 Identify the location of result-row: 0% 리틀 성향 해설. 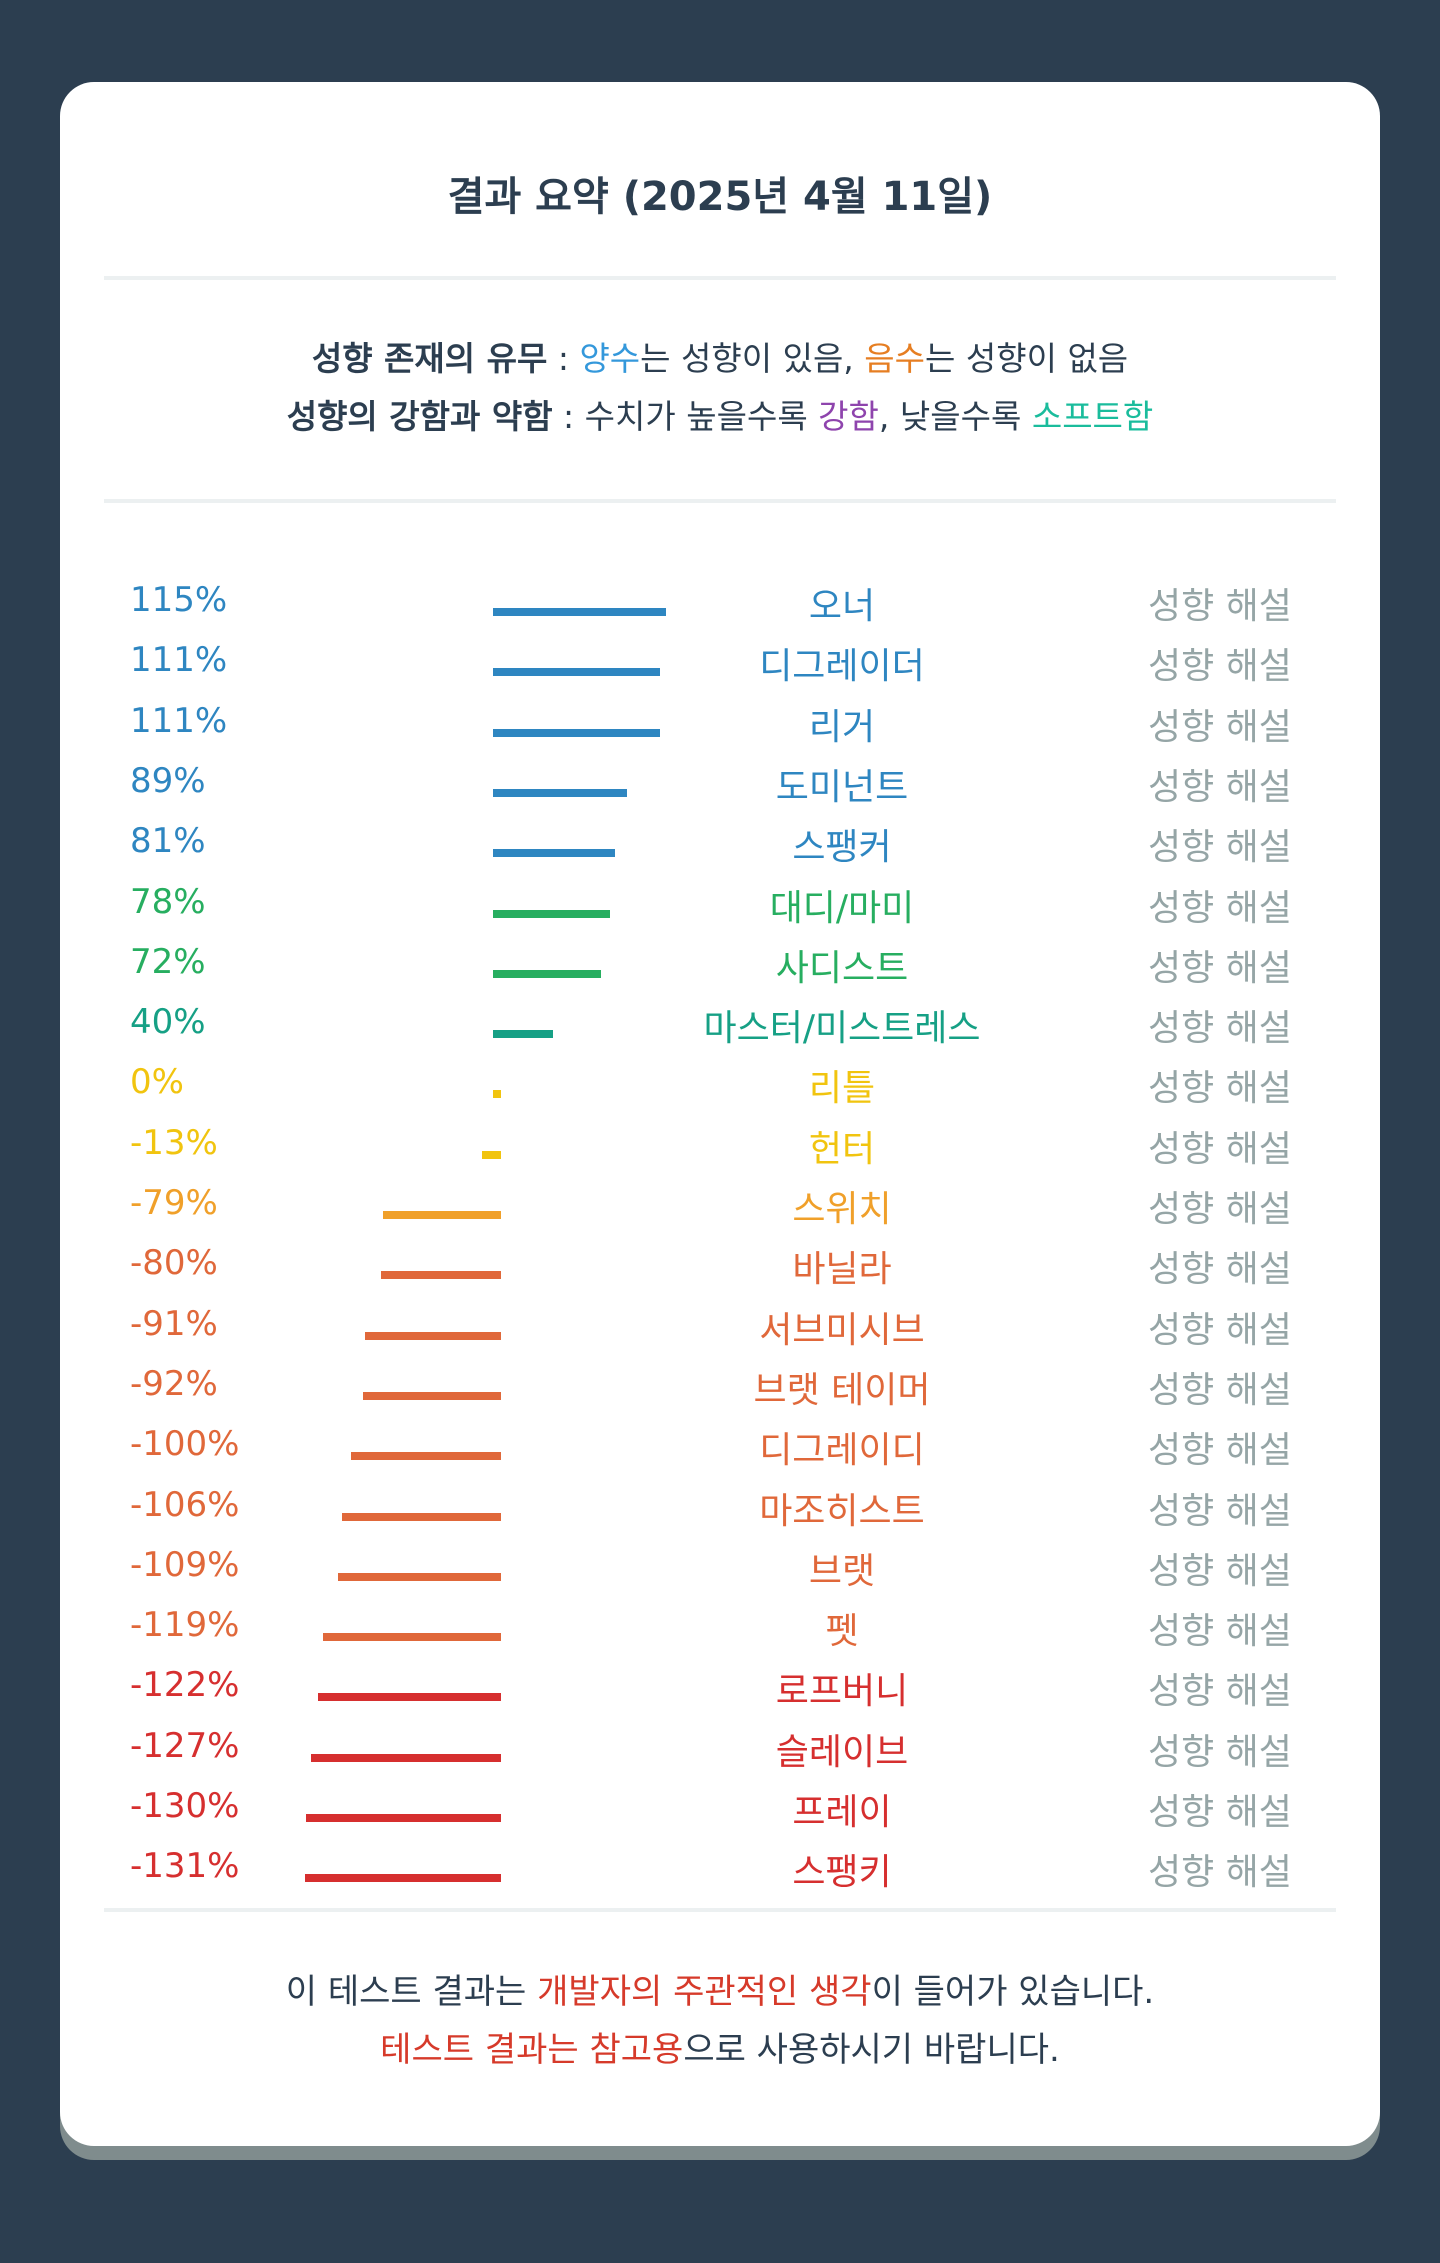
(720, 1086).